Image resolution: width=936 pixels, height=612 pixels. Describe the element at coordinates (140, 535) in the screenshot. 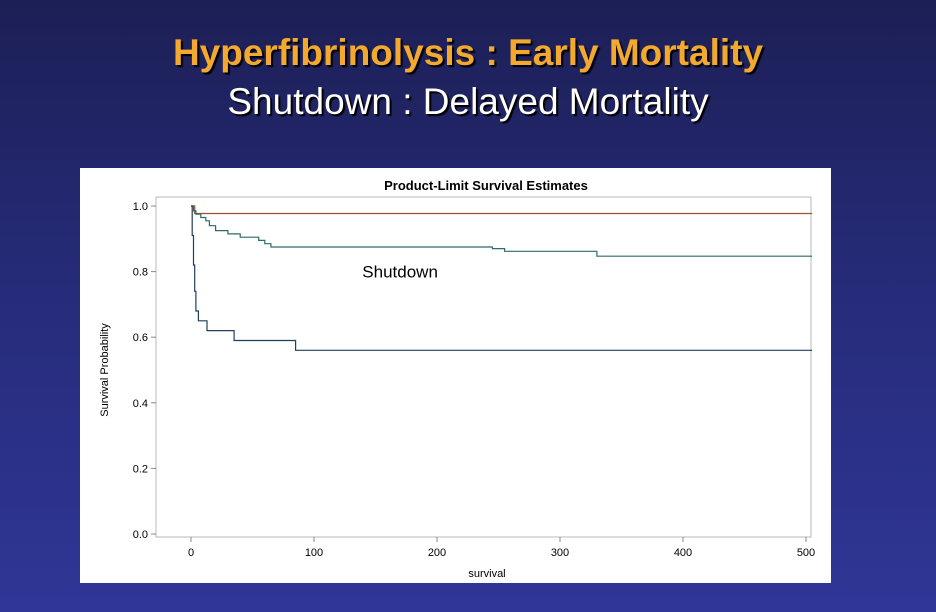

I see `y-tick-label: 0.0` at that location.